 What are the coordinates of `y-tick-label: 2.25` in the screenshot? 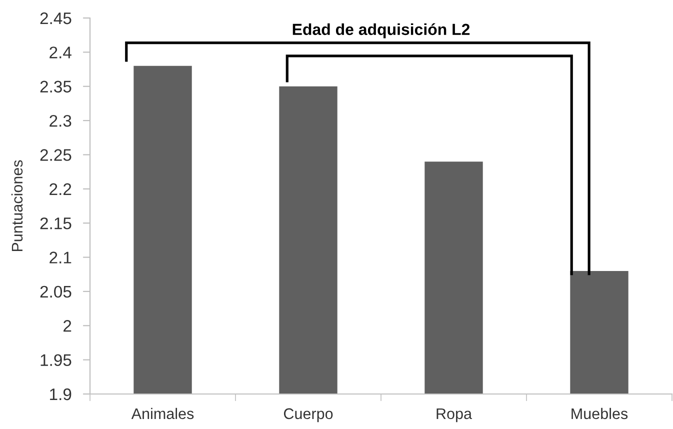 It's located at (56, 155).